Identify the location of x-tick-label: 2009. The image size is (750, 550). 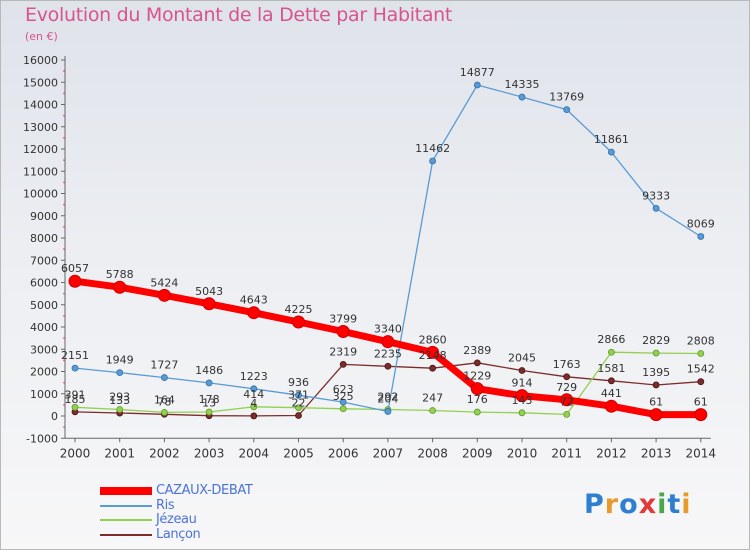
(477, 453).